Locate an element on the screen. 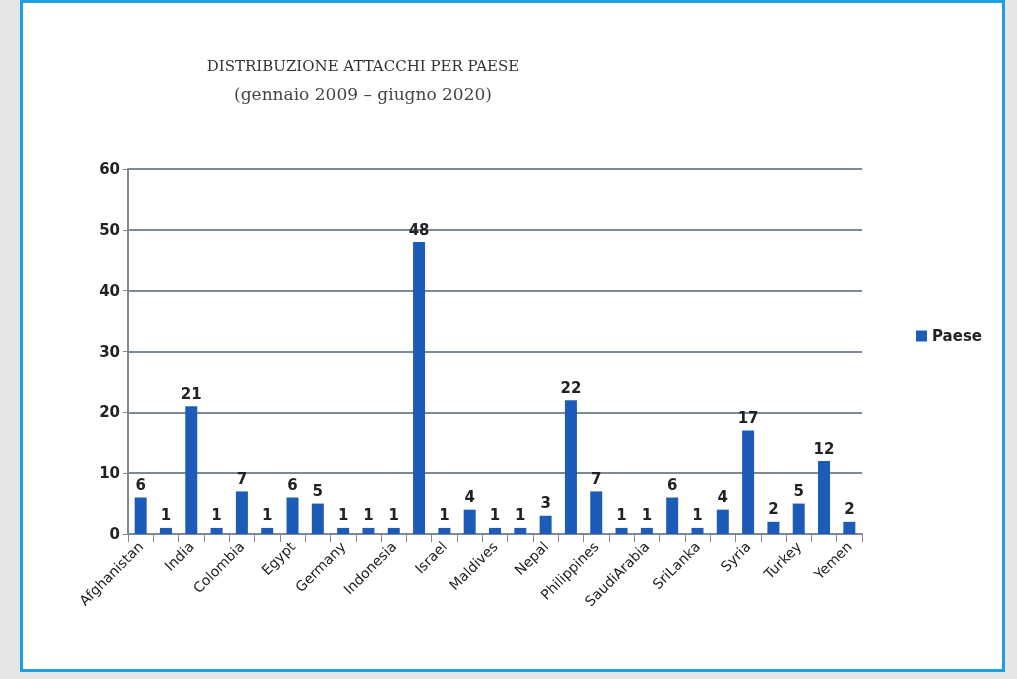  y-tick-label: 30 is located at coordinates (109, 351).